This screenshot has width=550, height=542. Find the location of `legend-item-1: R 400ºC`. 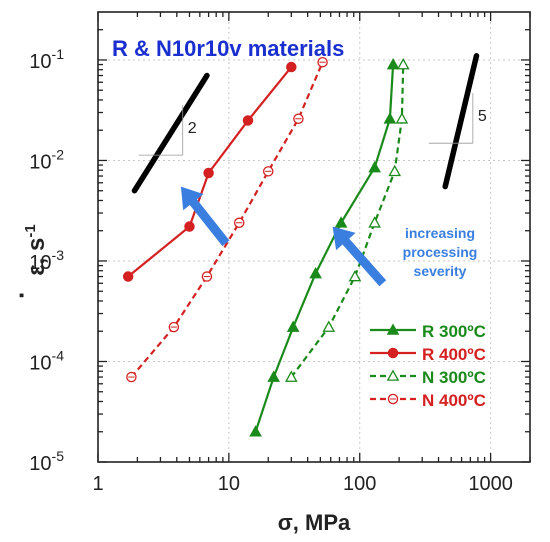

legend-item-1: R 400ºC is located at coordinates (428, 354).